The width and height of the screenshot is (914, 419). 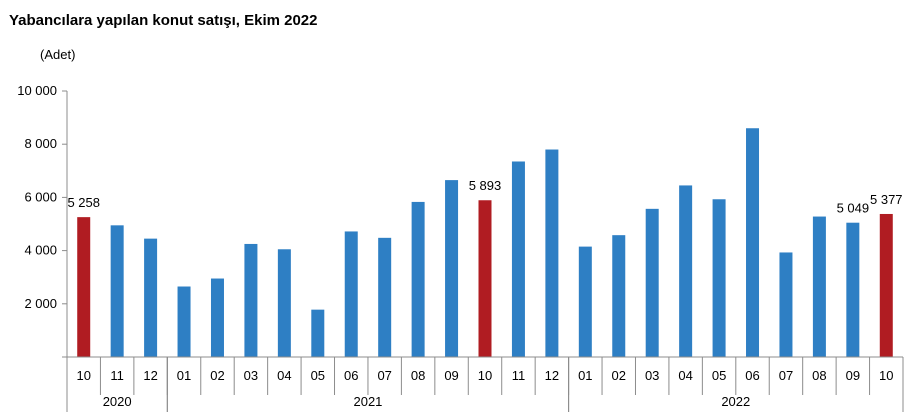 I want to click on year-label: 2021, so click(x=367, y=401).